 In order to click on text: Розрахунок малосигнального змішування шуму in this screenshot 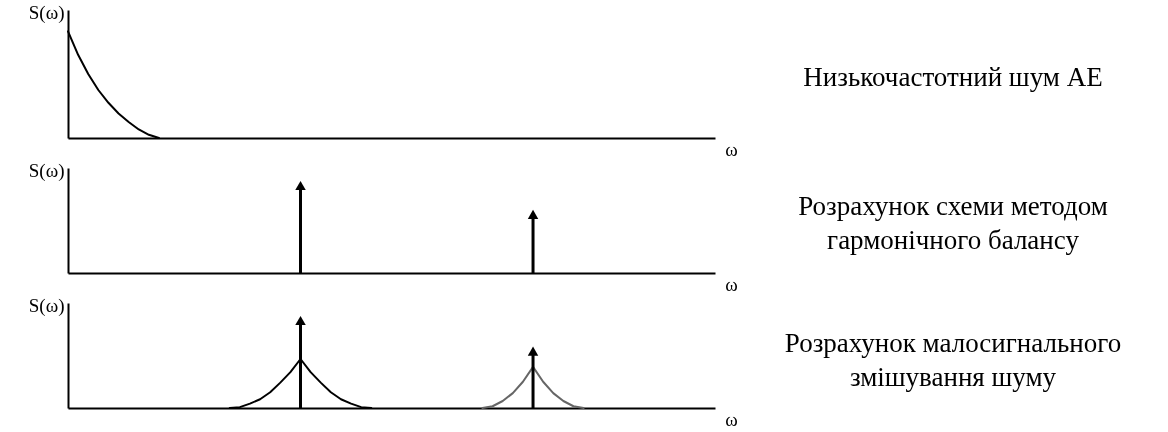, I will do `click(953, 360)`.